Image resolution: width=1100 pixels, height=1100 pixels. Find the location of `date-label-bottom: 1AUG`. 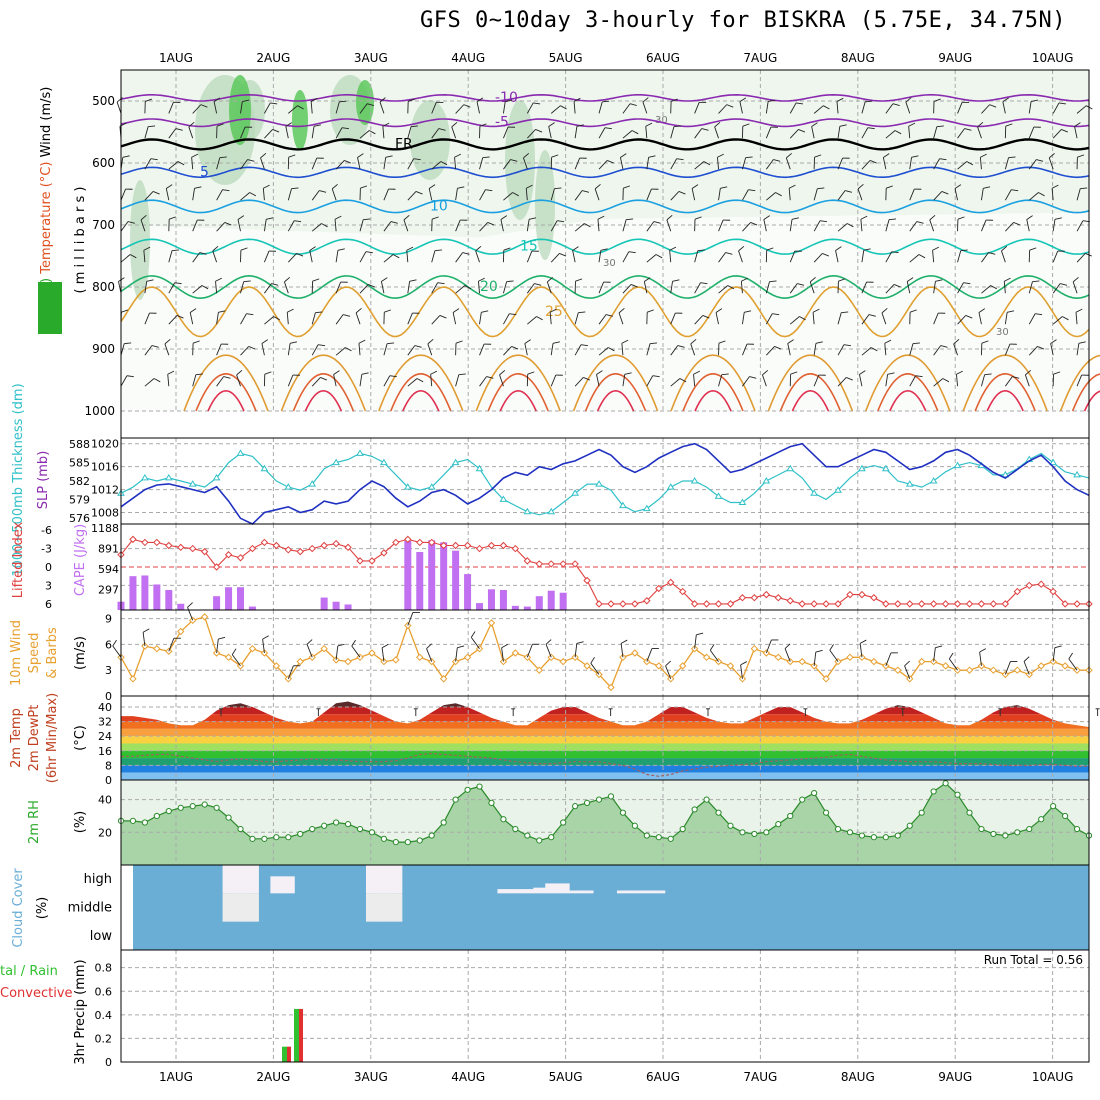

date-label-bottom: 1AUG is located at coordinates (176, 1077).